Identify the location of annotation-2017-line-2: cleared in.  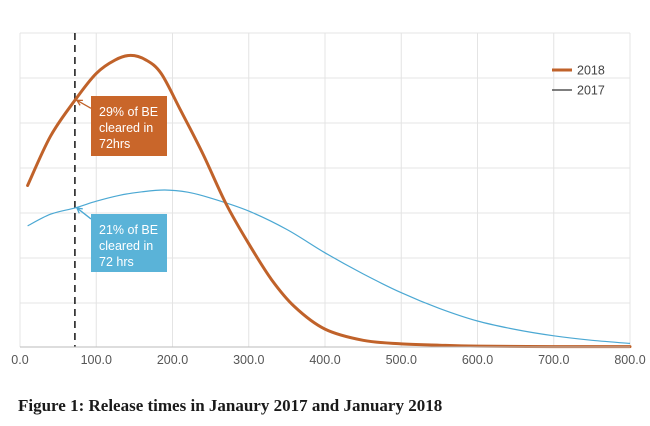
(126, 246).